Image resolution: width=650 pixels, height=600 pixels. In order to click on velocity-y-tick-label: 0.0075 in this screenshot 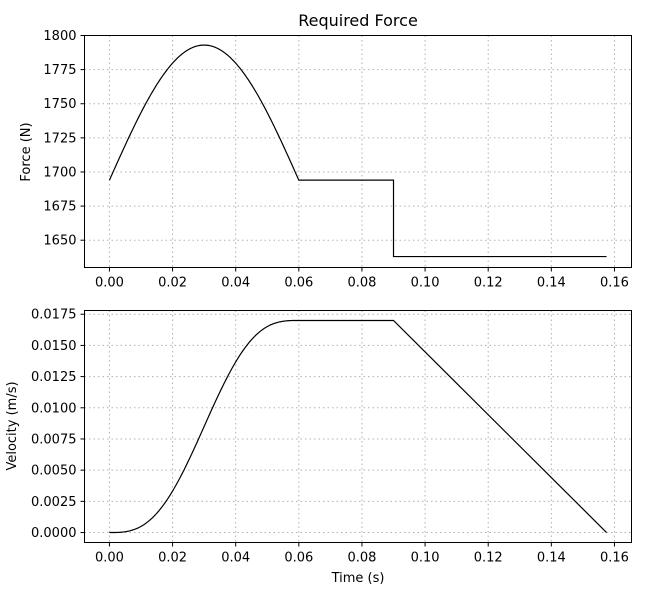, I will do `click(54, 439)`.